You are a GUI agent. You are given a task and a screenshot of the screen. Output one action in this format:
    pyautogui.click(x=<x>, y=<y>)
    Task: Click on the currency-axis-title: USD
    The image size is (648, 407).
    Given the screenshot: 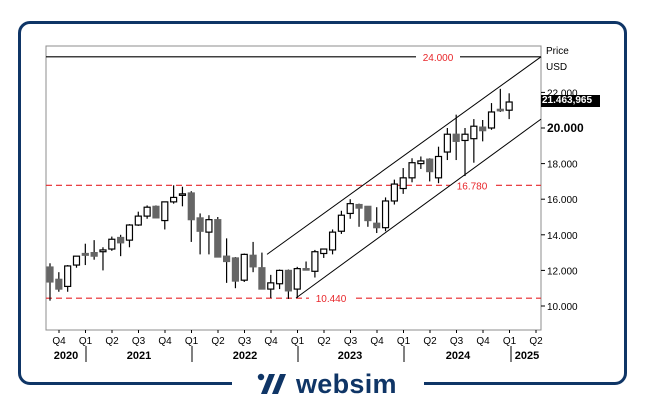 What is the action you would take?
    pyautogui.click(x=557, y=67)
    